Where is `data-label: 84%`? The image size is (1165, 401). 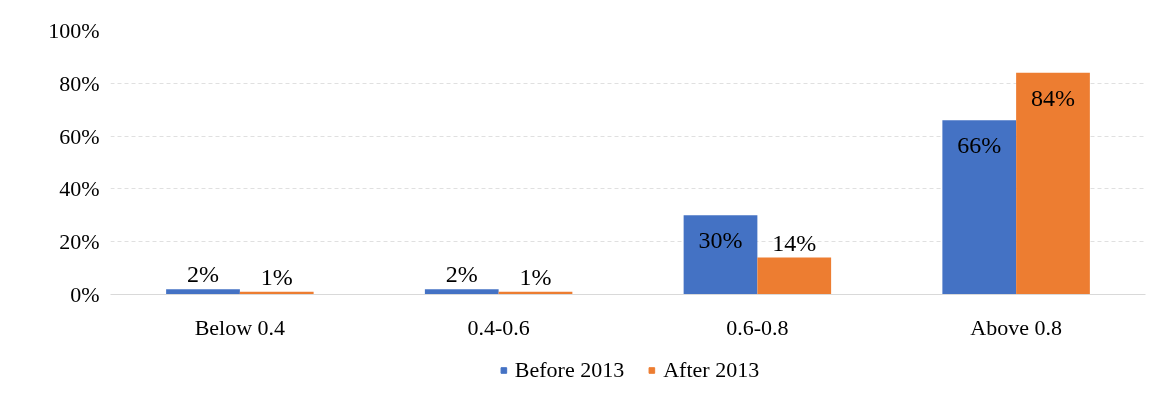
data-label: 84% is located at coordinates (1053, 97).